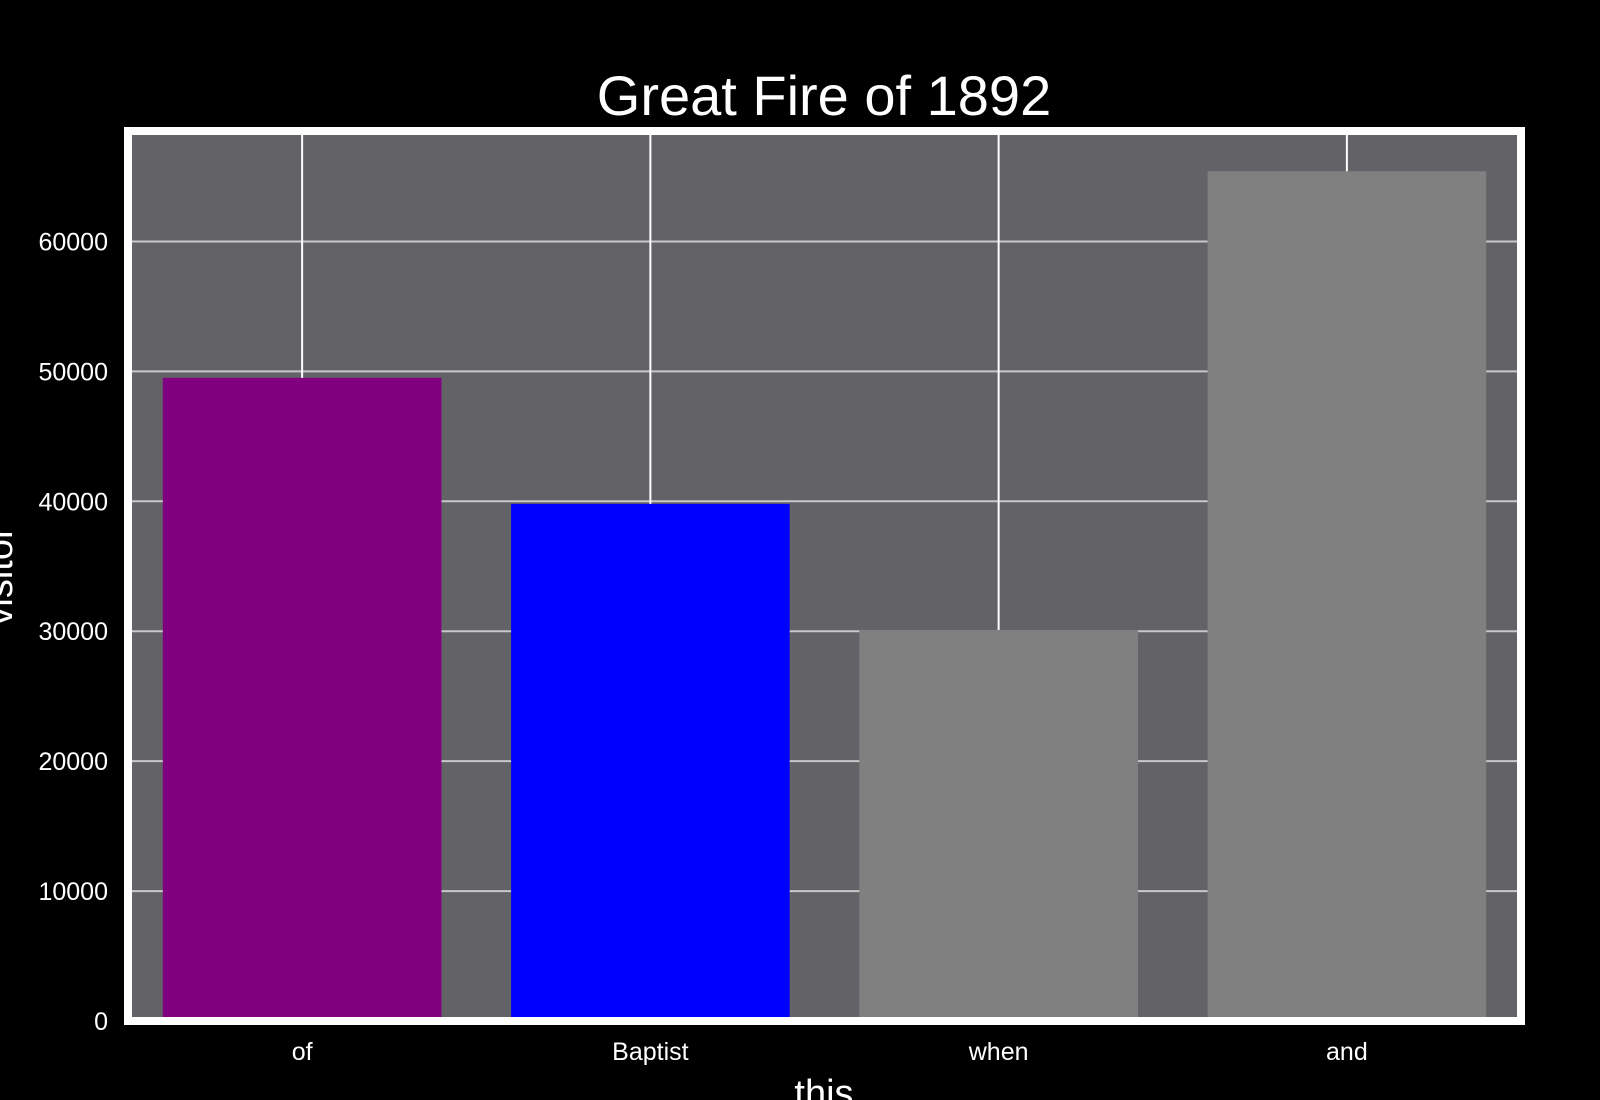 The image size is (1600, 1100). Describe the element at coordinates (73, 762) in the screenshot. I see `y-tick-label: 20000` at that location.